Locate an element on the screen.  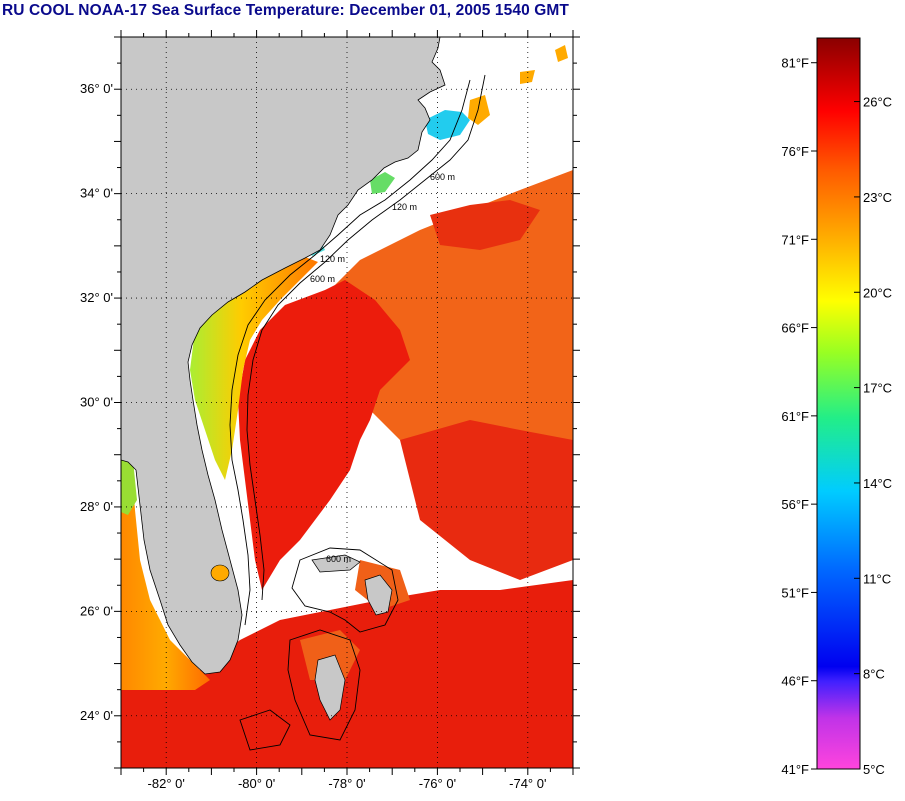
lon-axis-labels: -82° 0' -80° 0' -78° 0' -76° 0' -74° 0' is located at coordinates (347, 783).